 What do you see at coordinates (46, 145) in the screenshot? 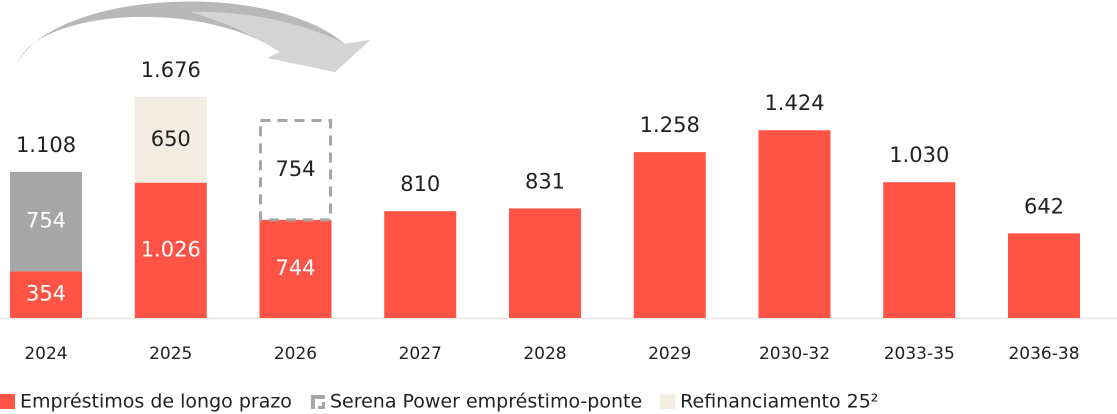
I see `total-label: 1.108` at bounding box center [46, 145].